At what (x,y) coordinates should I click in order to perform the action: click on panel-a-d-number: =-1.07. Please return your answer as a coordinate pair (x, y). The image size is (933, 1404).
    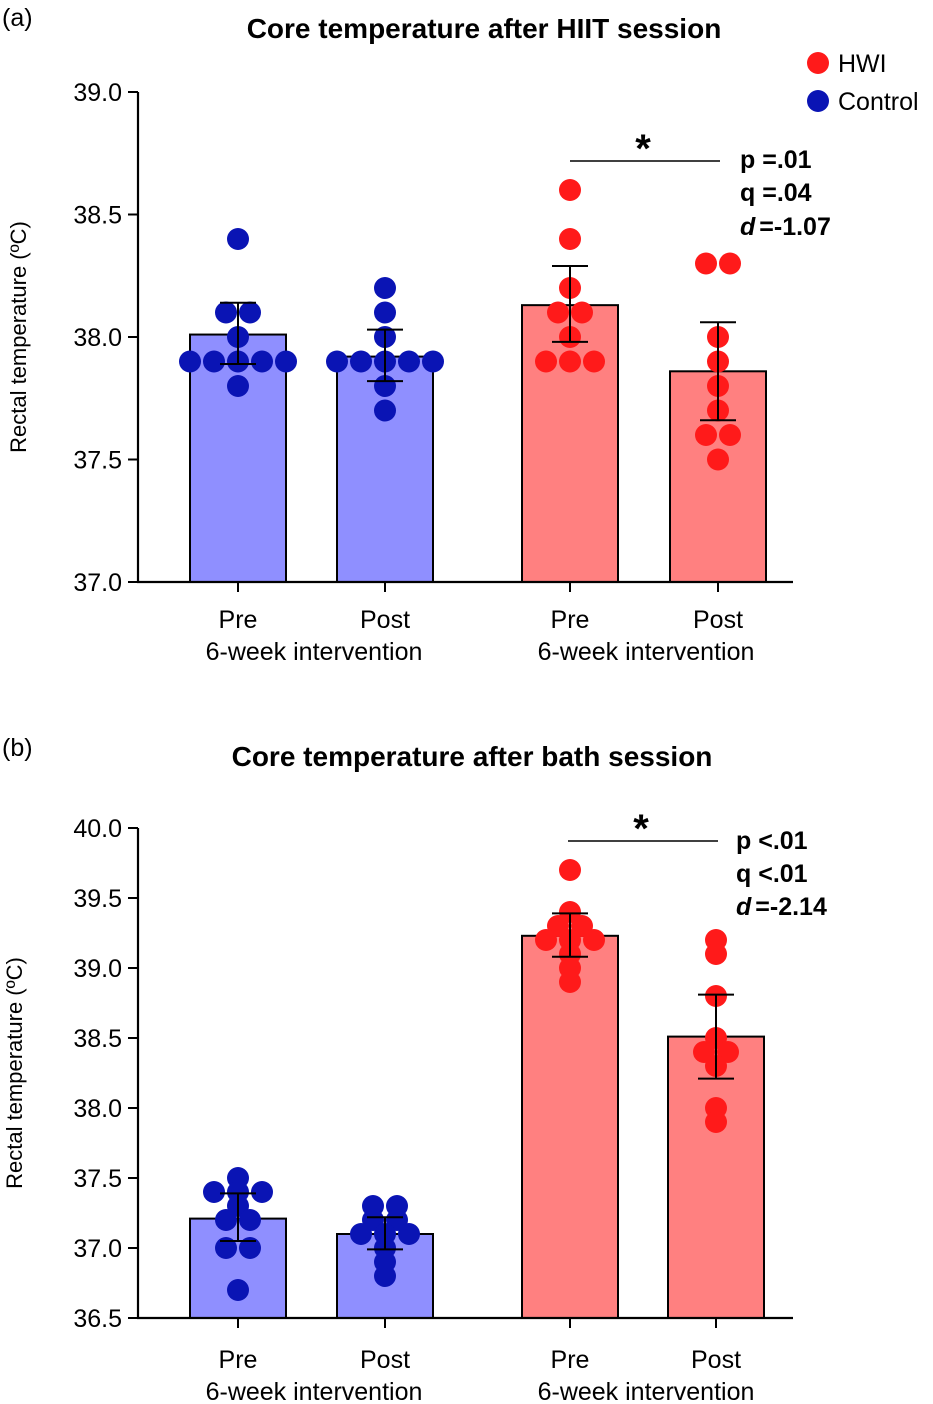
    Looking at the image, I should click on (795, 227).